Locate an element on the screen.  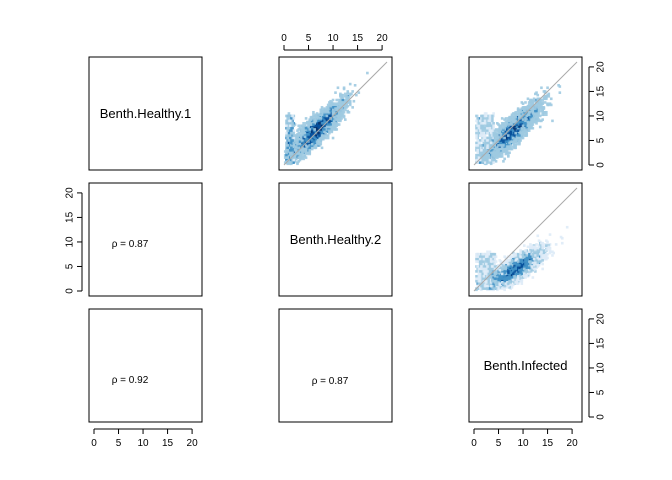
bottom-axis-col1-tick-label: 10 is located at coordinates (143, 443).